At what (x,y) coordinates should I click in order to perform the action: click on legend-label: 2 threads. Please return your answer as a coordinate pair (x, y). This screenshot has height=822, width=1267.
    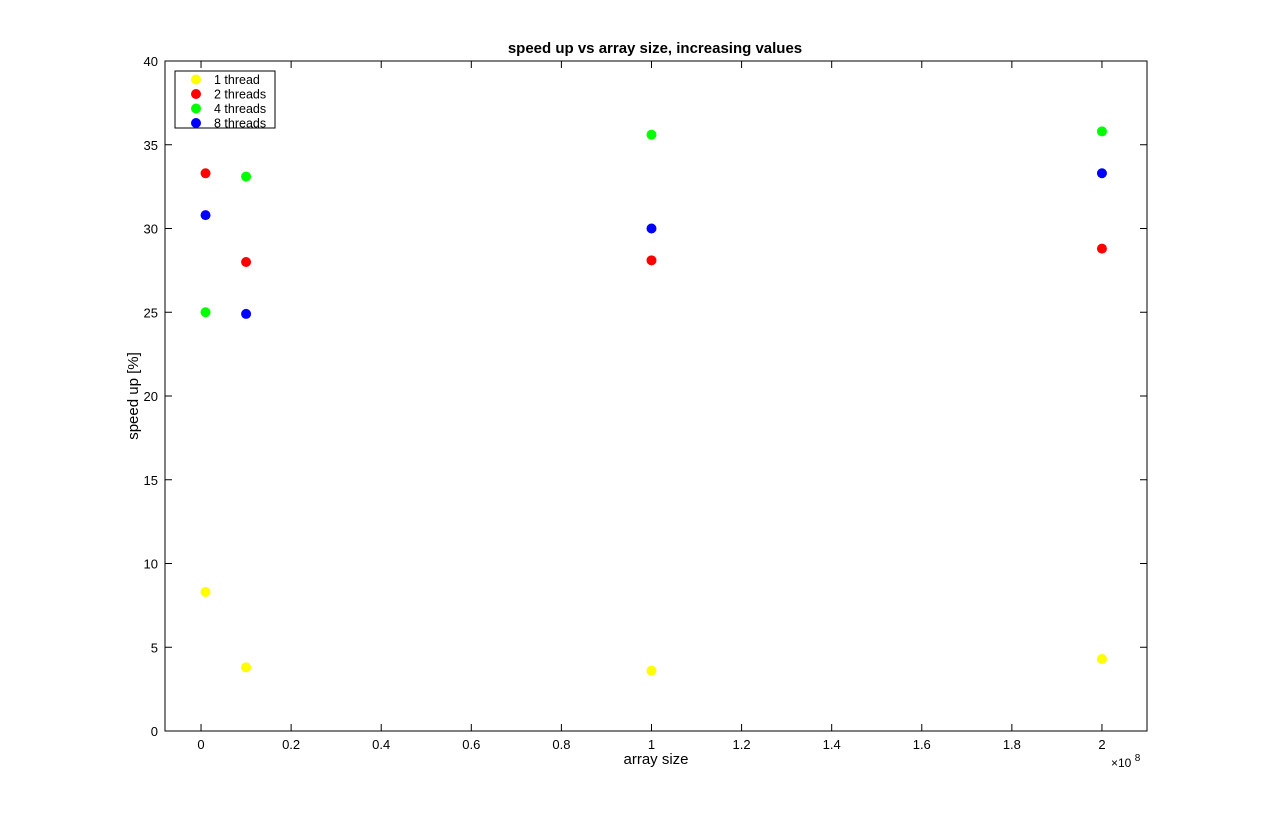
    Looking at the image, I should click on (240, 95).